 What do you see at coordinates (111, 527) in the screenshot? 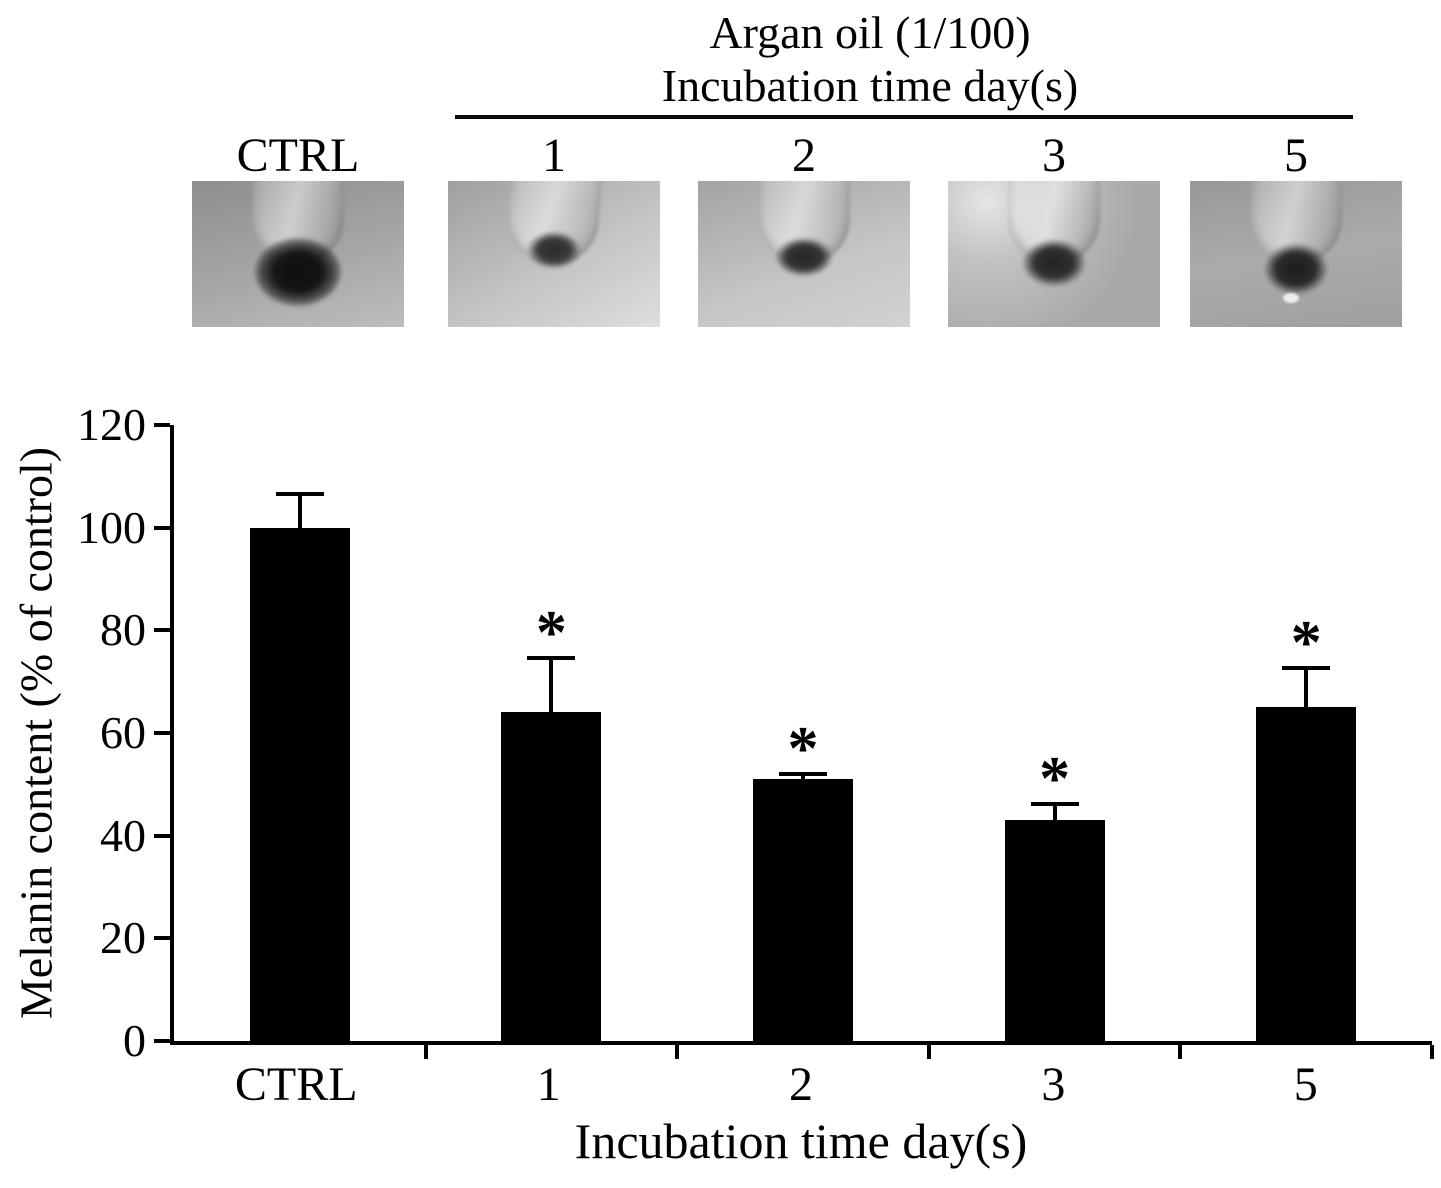
I see `y-tick-label: 100` at bounding box center [111, 527].